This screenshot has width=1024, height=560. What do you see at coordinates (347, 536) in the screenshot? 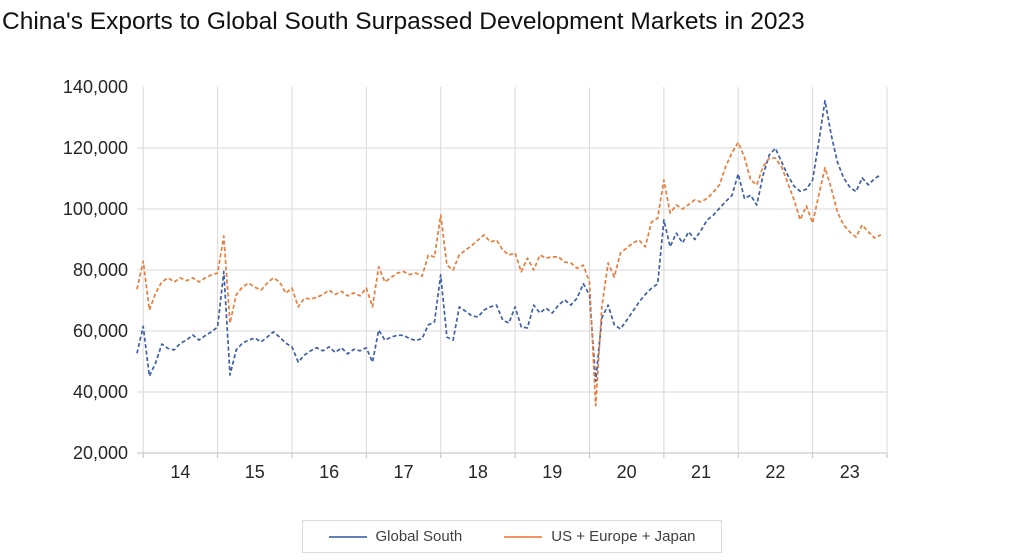
I see `legend-line-sample-global-south` at bounding box center [347, 536].